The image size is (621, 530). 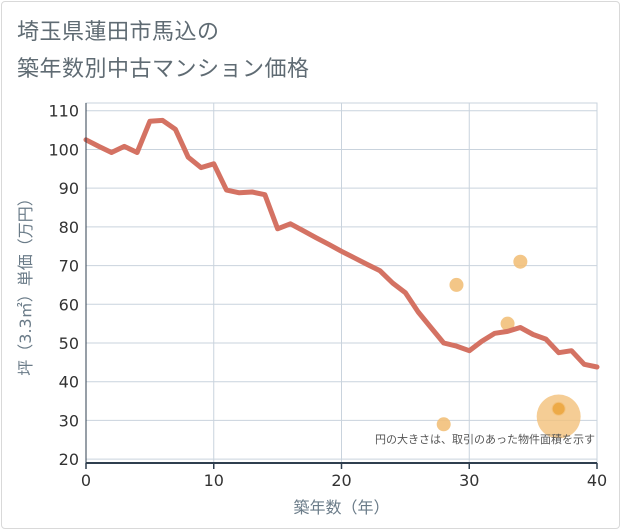 I want to click on y-tick-label: 50, so click(x=69, y=343).